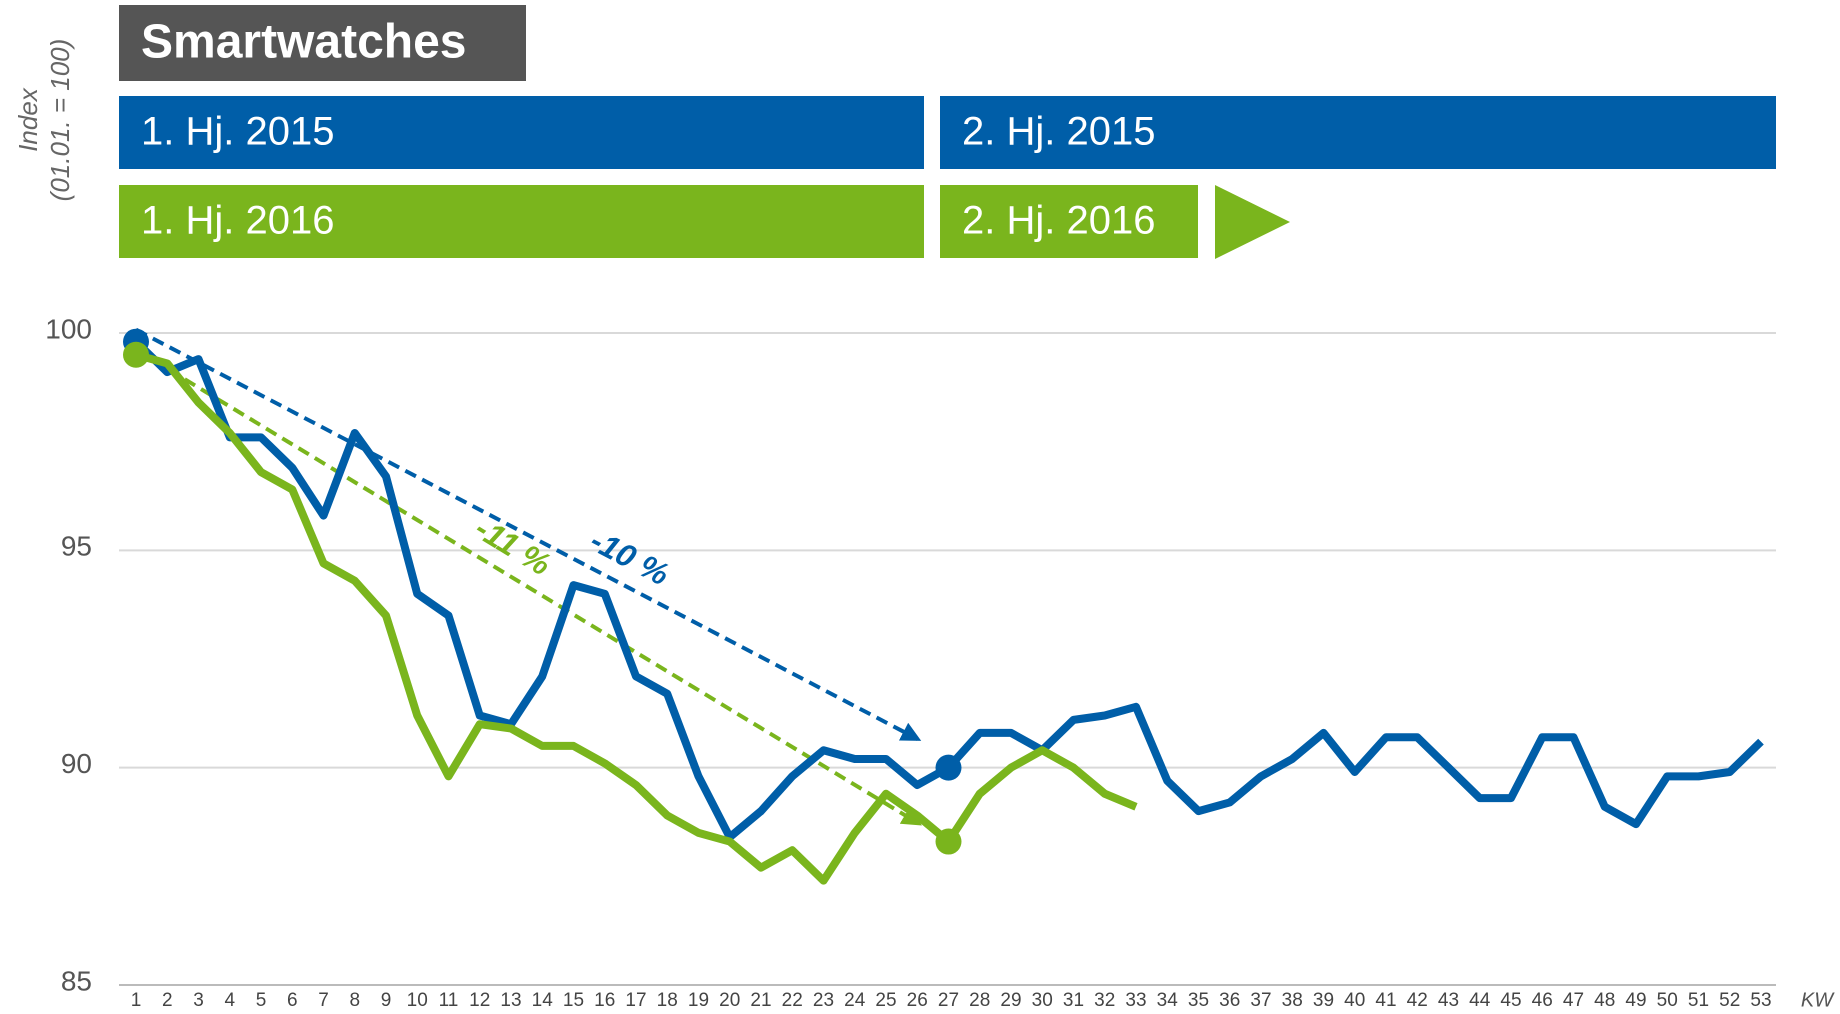 Image resolution: width=1840 pixels, height=1014 pixels. What do you see at coordinates (513, 546) in the screenshot?
I see `trend-label: -11 %` at bounding box center [513, 546].